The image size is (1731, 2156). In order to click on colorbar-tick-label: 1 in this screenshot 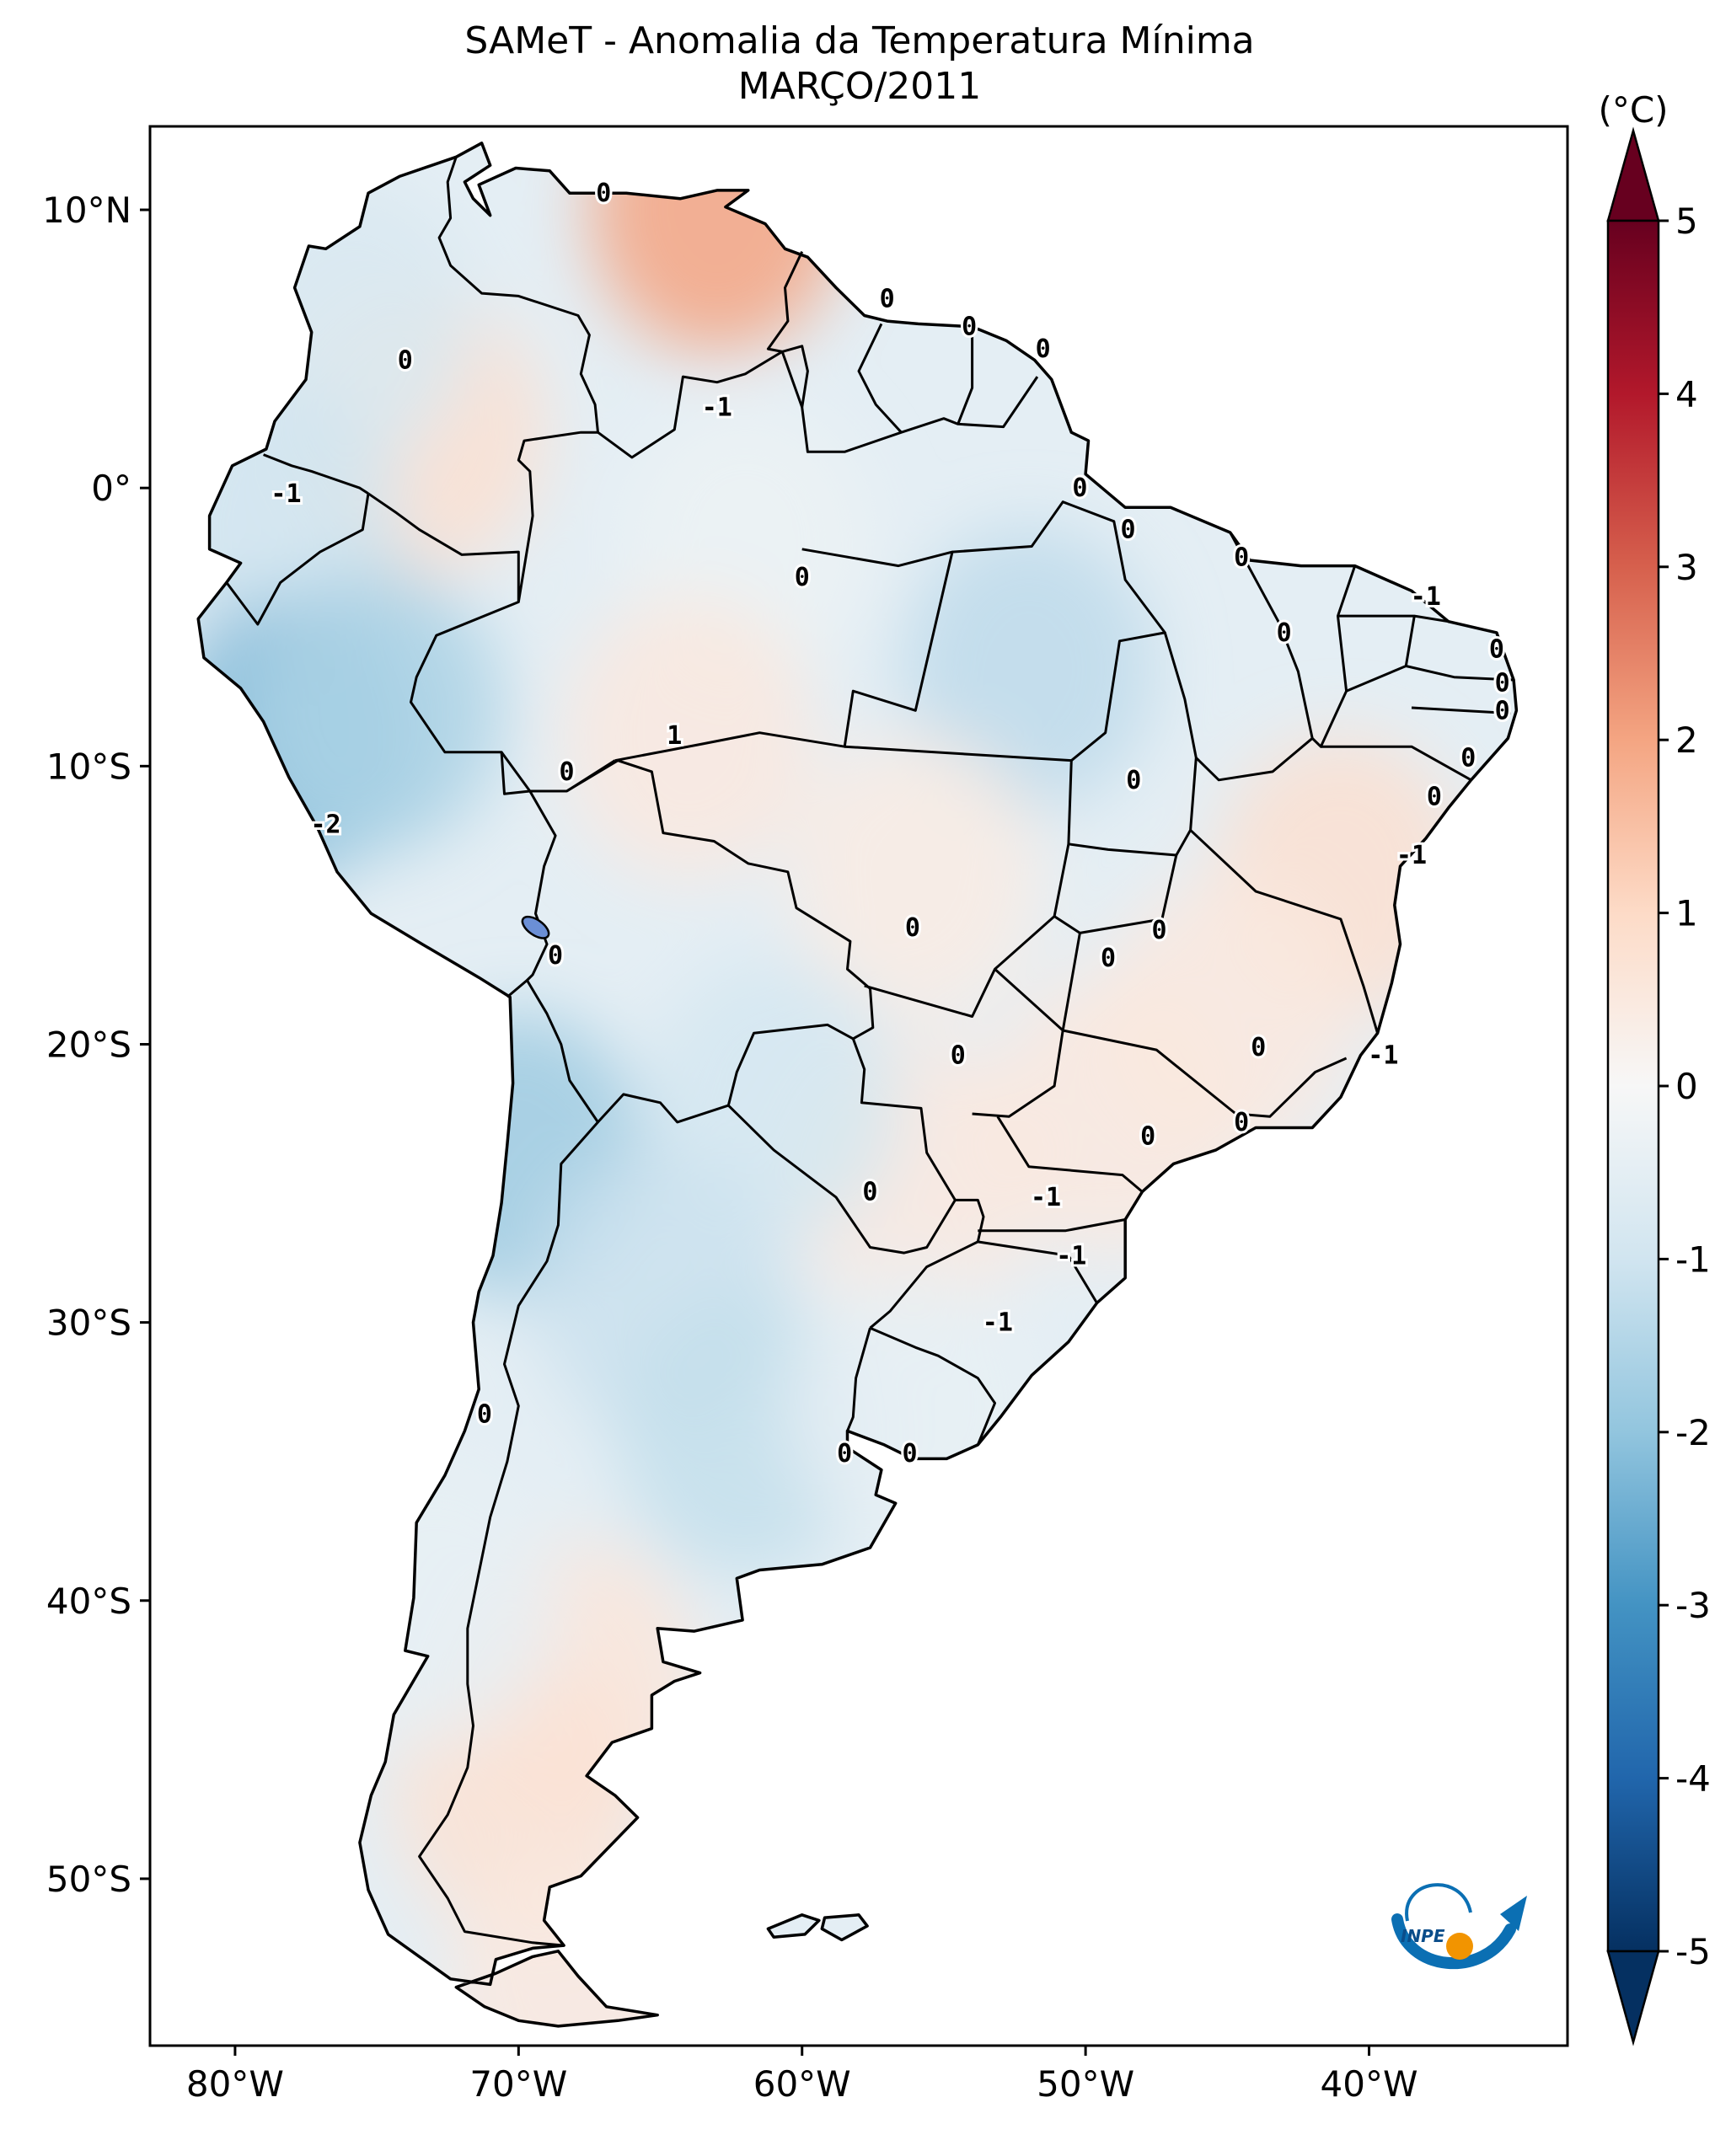, I will do `click(1686, 913)`.